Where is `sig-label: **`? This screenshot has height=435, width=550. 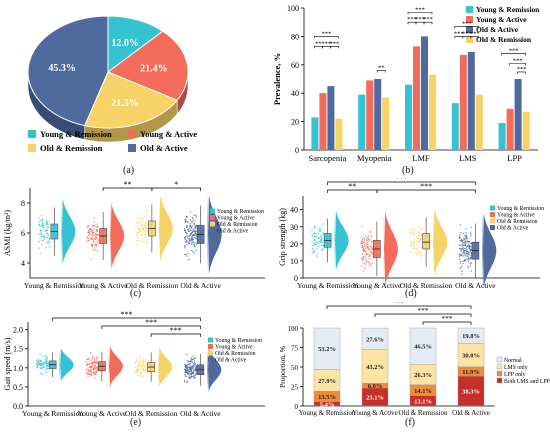 sig-label: ** is located at coordinates (381, 67).